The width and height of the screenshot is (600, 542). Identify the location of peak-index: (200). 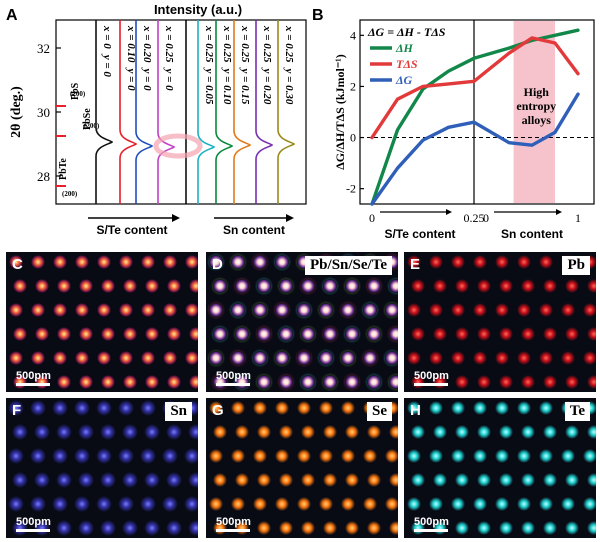
(70, 194).